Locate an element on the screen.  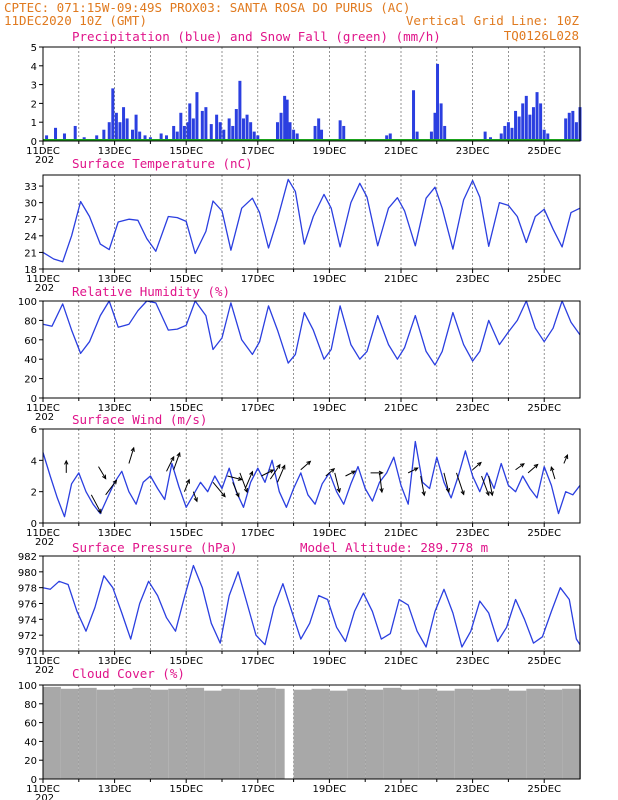
y-tick-label: 60 is located at coordinates (30, 724).